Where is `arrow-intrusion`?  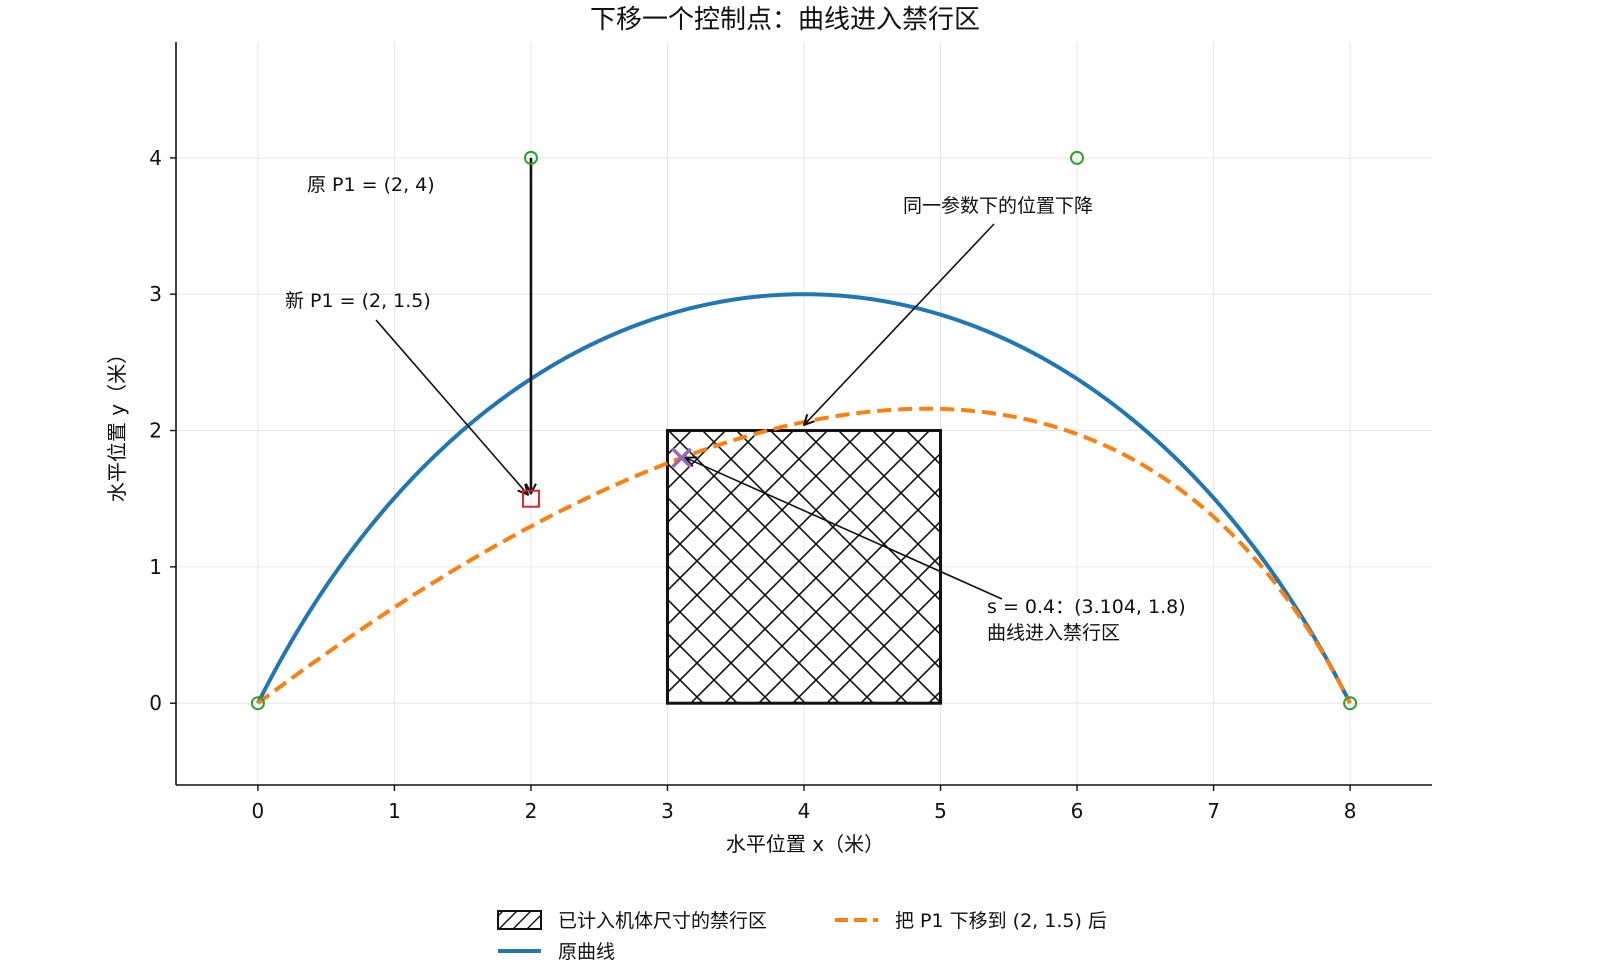 arrow-intrusion is located at coordinates (844, 529).